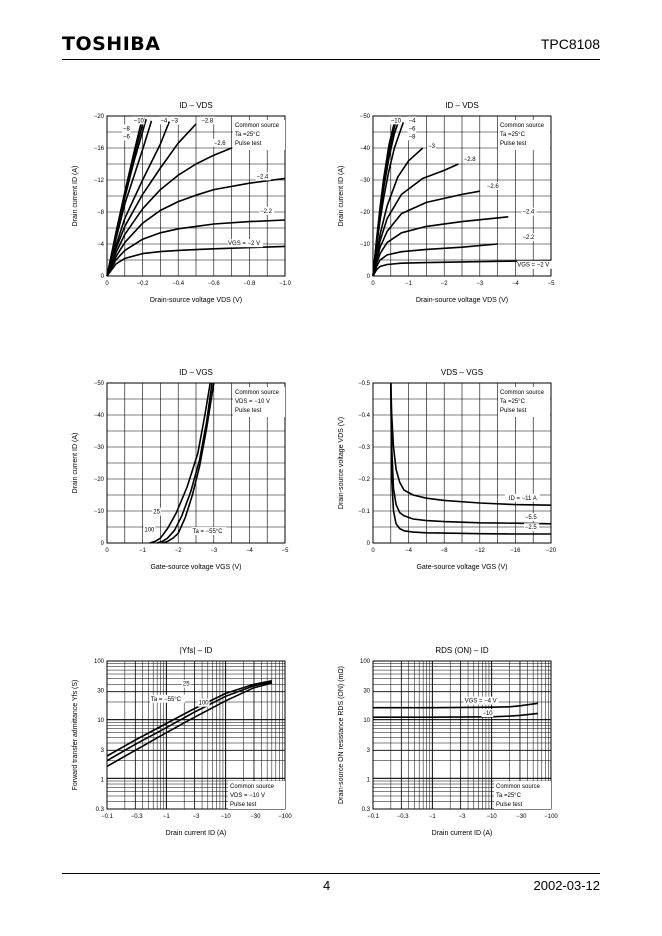  Describe the element at coordinates (480, 551) in the screenshot. I see `x-tick-label: −12` at that location.